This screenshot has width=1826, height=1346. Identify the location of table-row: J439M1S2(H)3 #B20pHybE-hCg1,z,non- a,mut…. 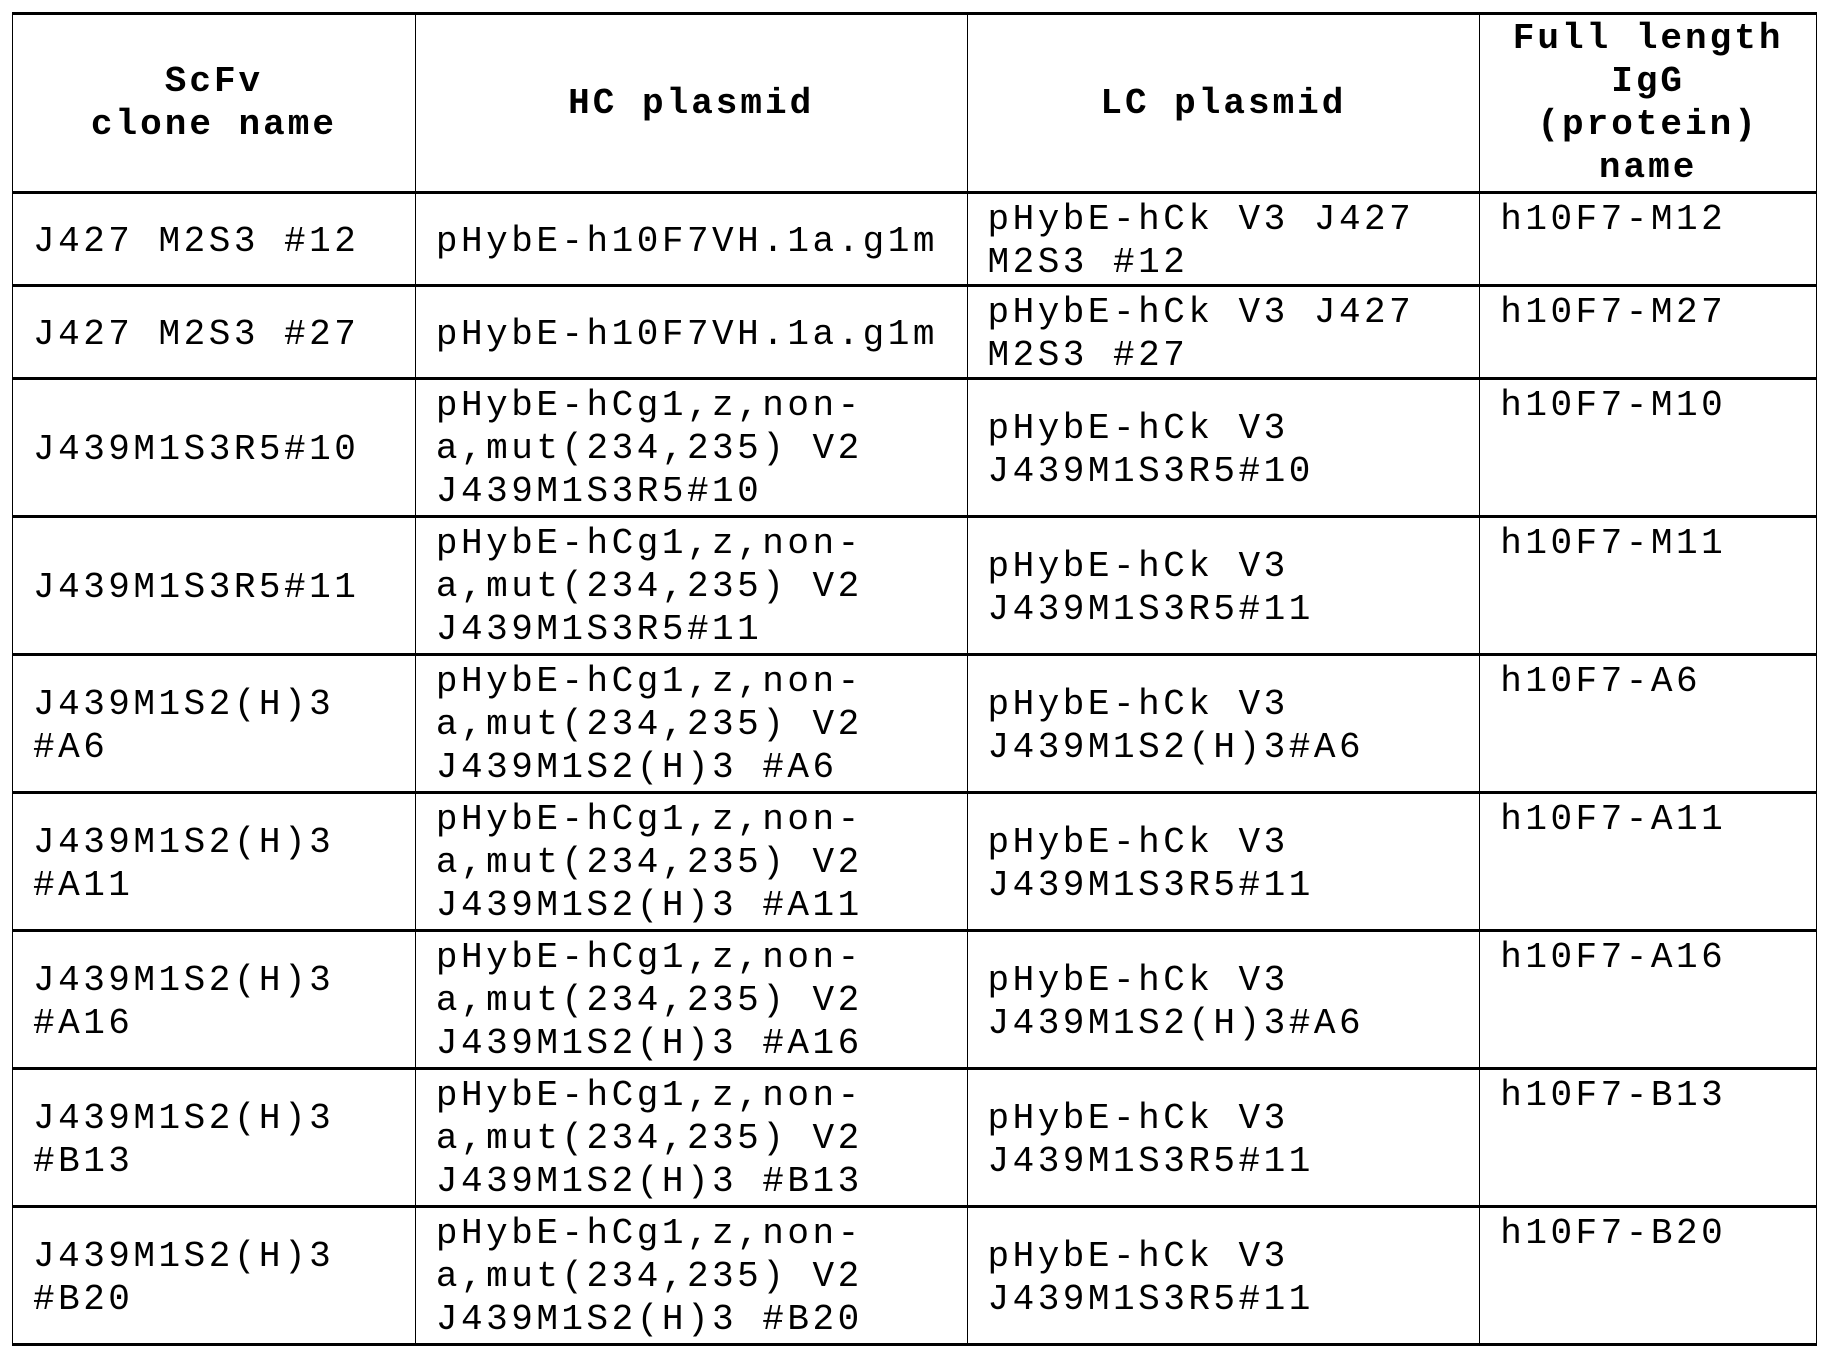
(915, 1276).